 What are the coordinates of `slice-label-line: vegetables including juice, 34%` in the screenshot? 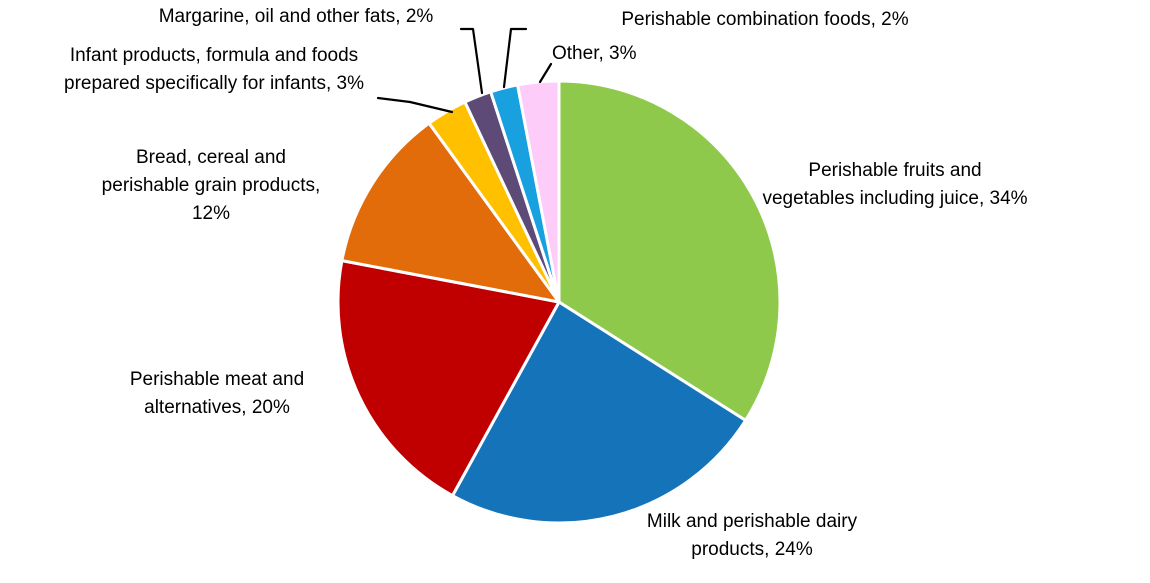 It's located at (895, 198).